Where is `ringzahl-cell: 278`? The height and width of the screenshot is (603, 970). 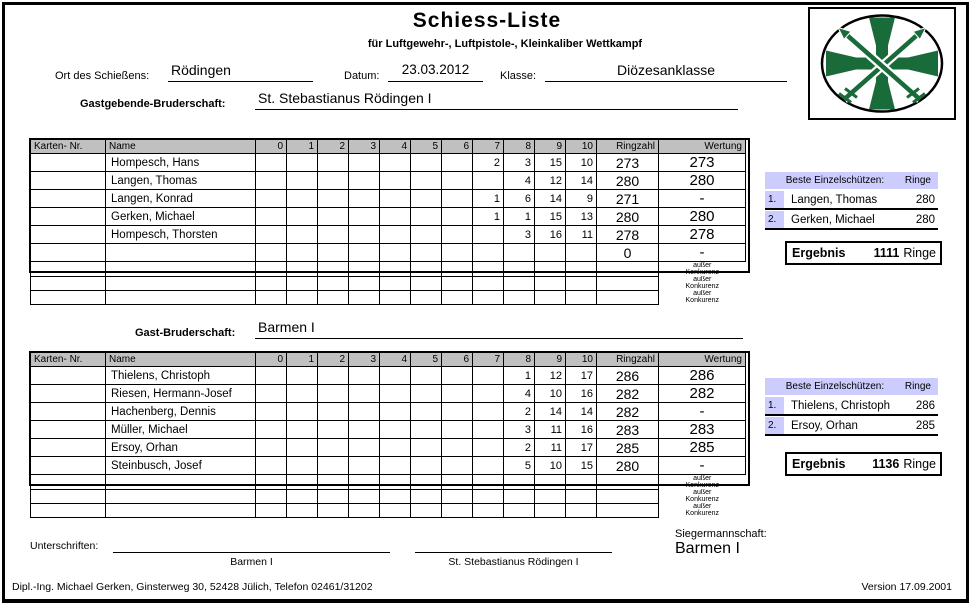
ringzahl-cell: 278 is located at coordinates (627, 234).